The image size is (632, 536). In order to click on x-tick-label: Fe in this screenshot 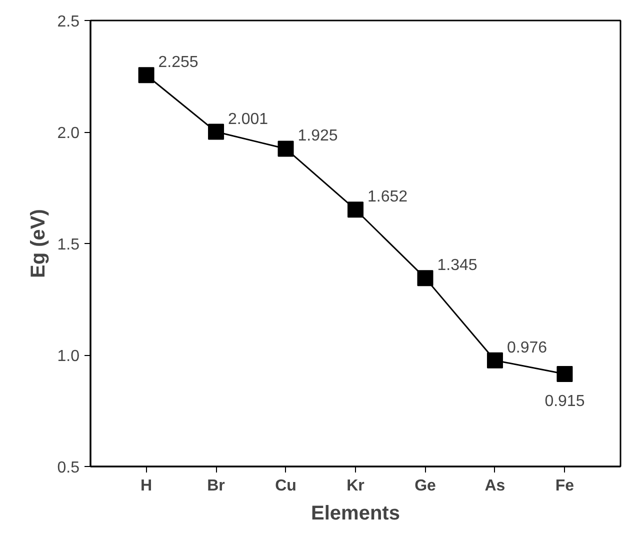, I will do `click(564, 486)`.